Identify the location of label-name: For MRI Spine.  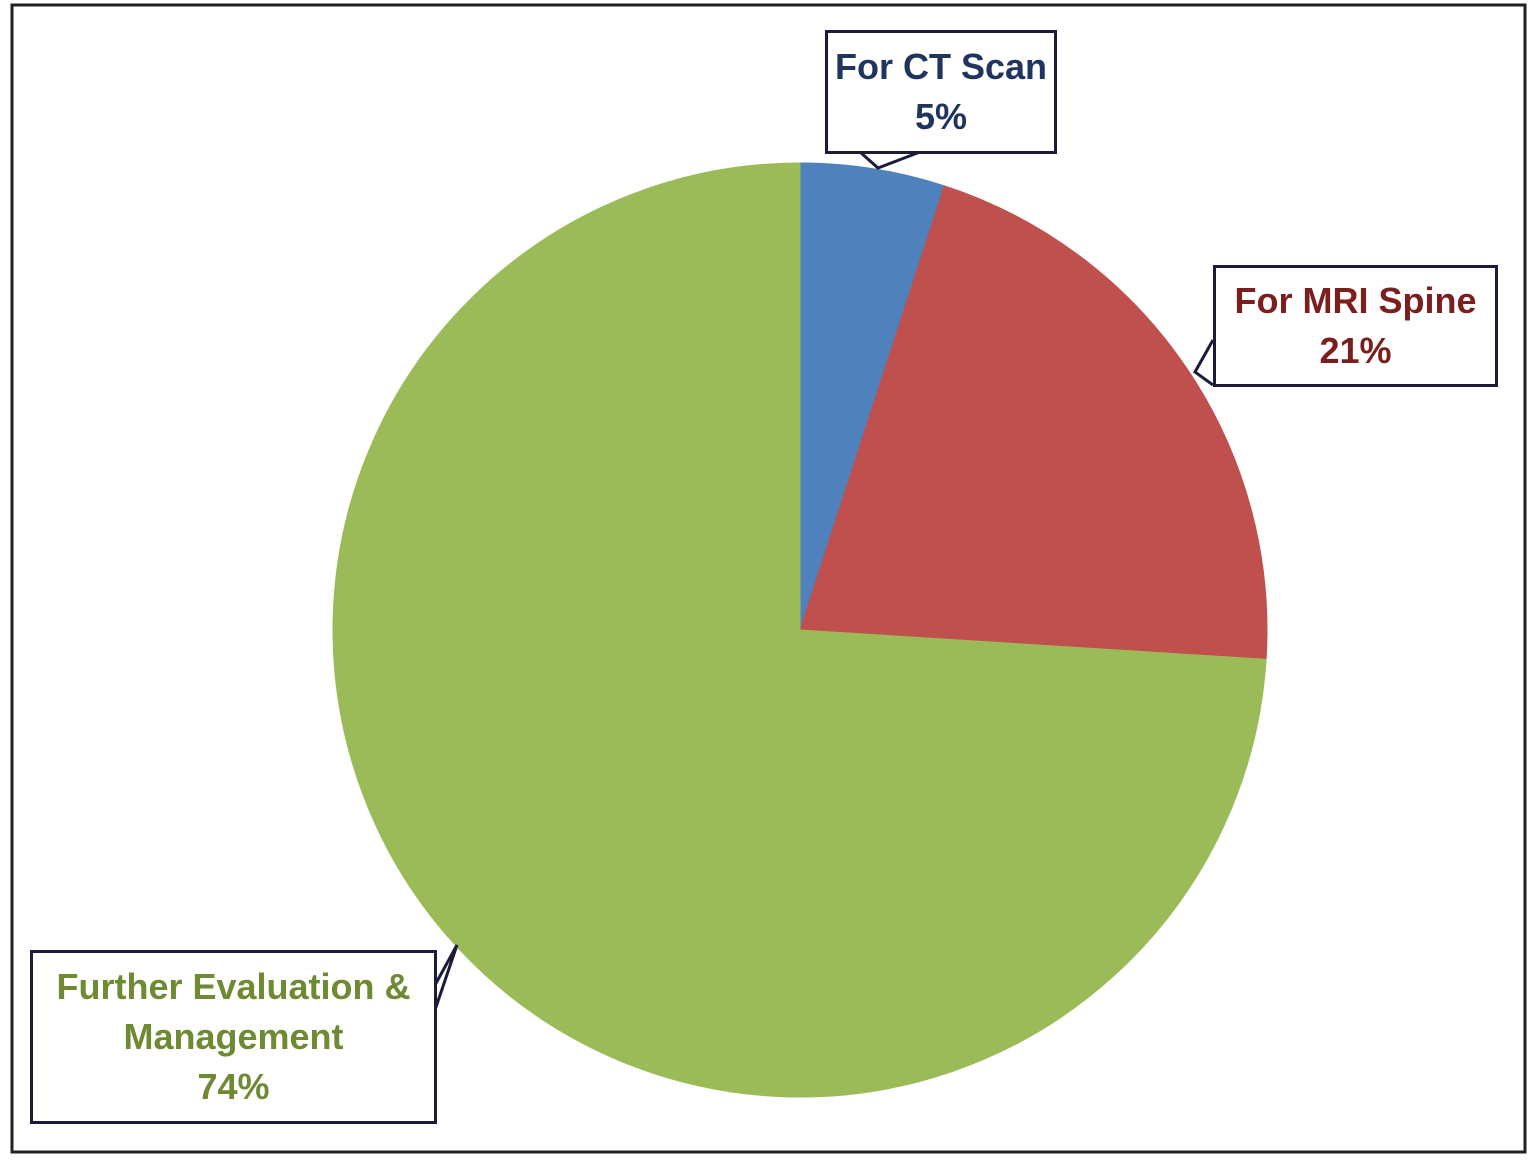
(1355, 300).